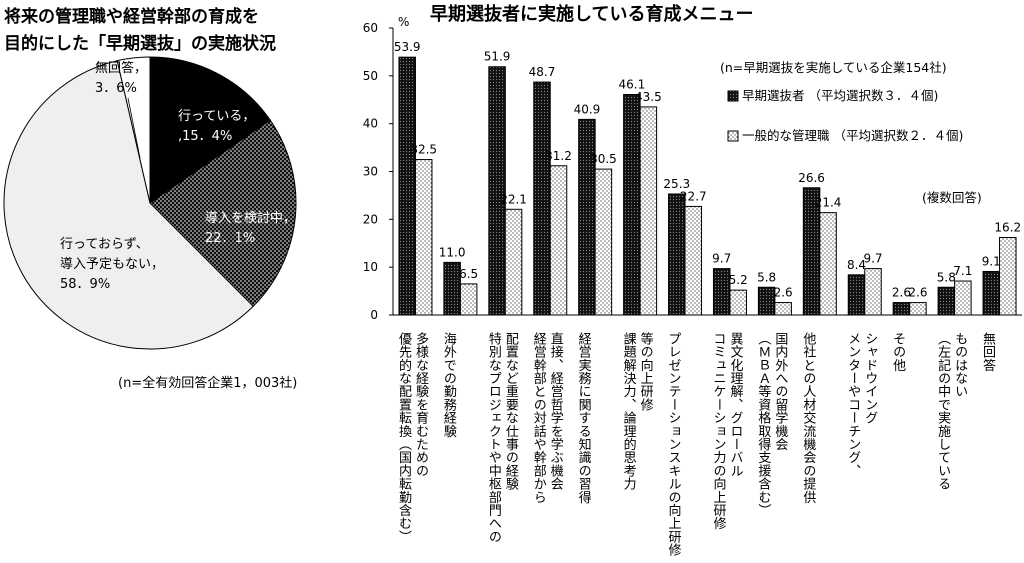 This screenshot has height=563, width=1024. Describe the element at coordinates (952, 197) in the screenshot. I see `bar-note: (複数回答)` at that location.